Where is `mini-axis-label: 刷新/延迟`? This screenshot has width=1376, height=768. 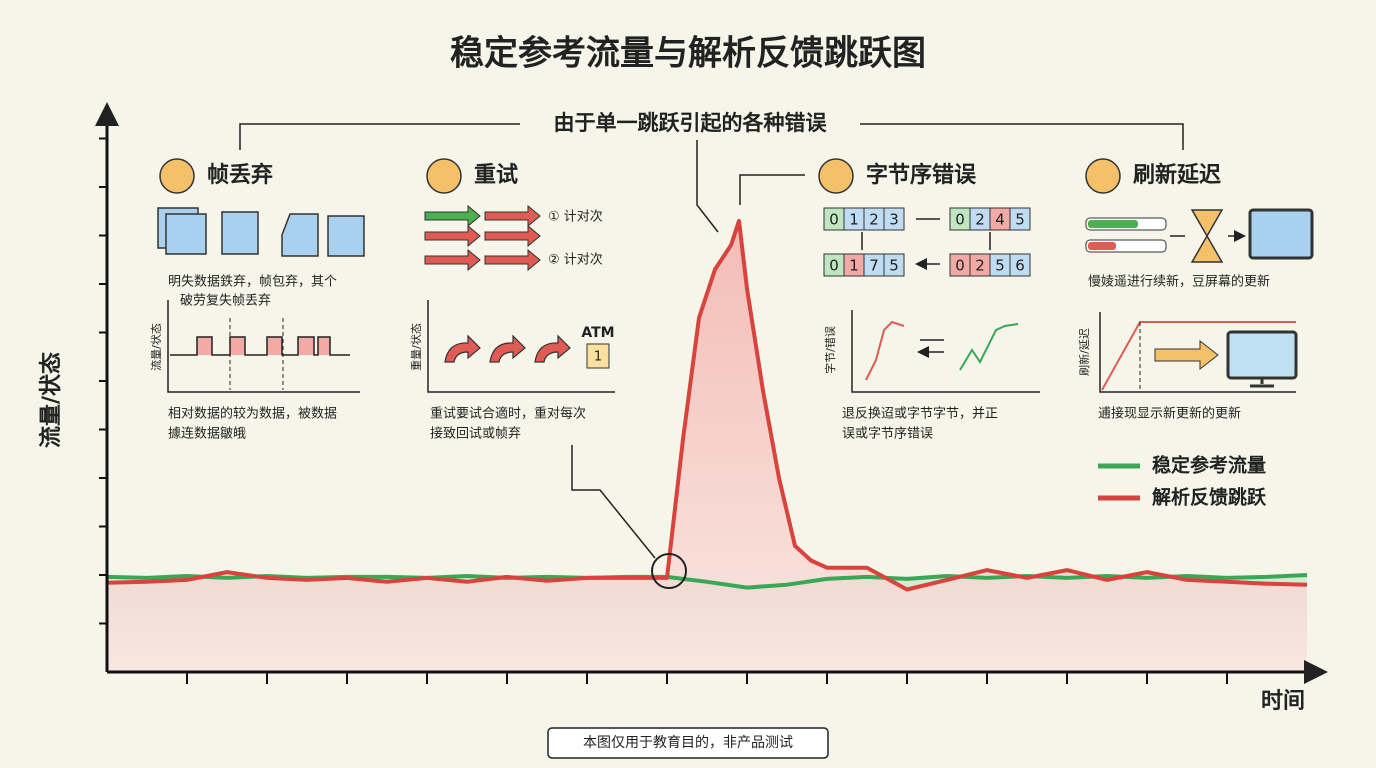
mini-axis-label: 刷新/延迟 is located at coordinates (1084, 352).